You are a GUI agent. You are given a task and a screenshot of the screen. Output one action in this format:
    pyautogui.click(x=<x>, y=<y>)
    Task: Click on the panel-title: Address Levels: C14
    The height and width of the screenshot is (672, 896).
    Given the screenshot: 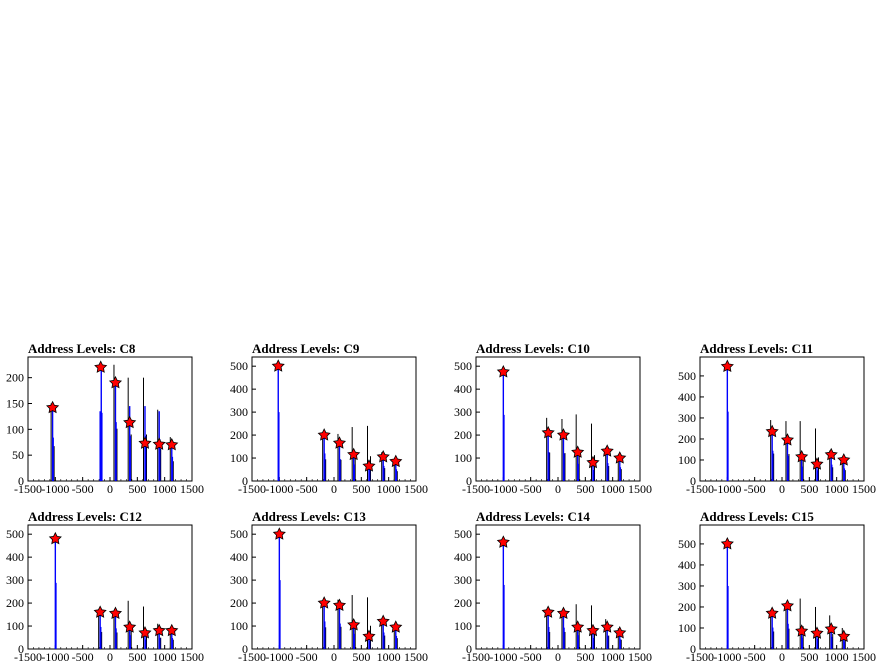 What is the action you would take?
    pyautogui.click(x=533, y=516)
    